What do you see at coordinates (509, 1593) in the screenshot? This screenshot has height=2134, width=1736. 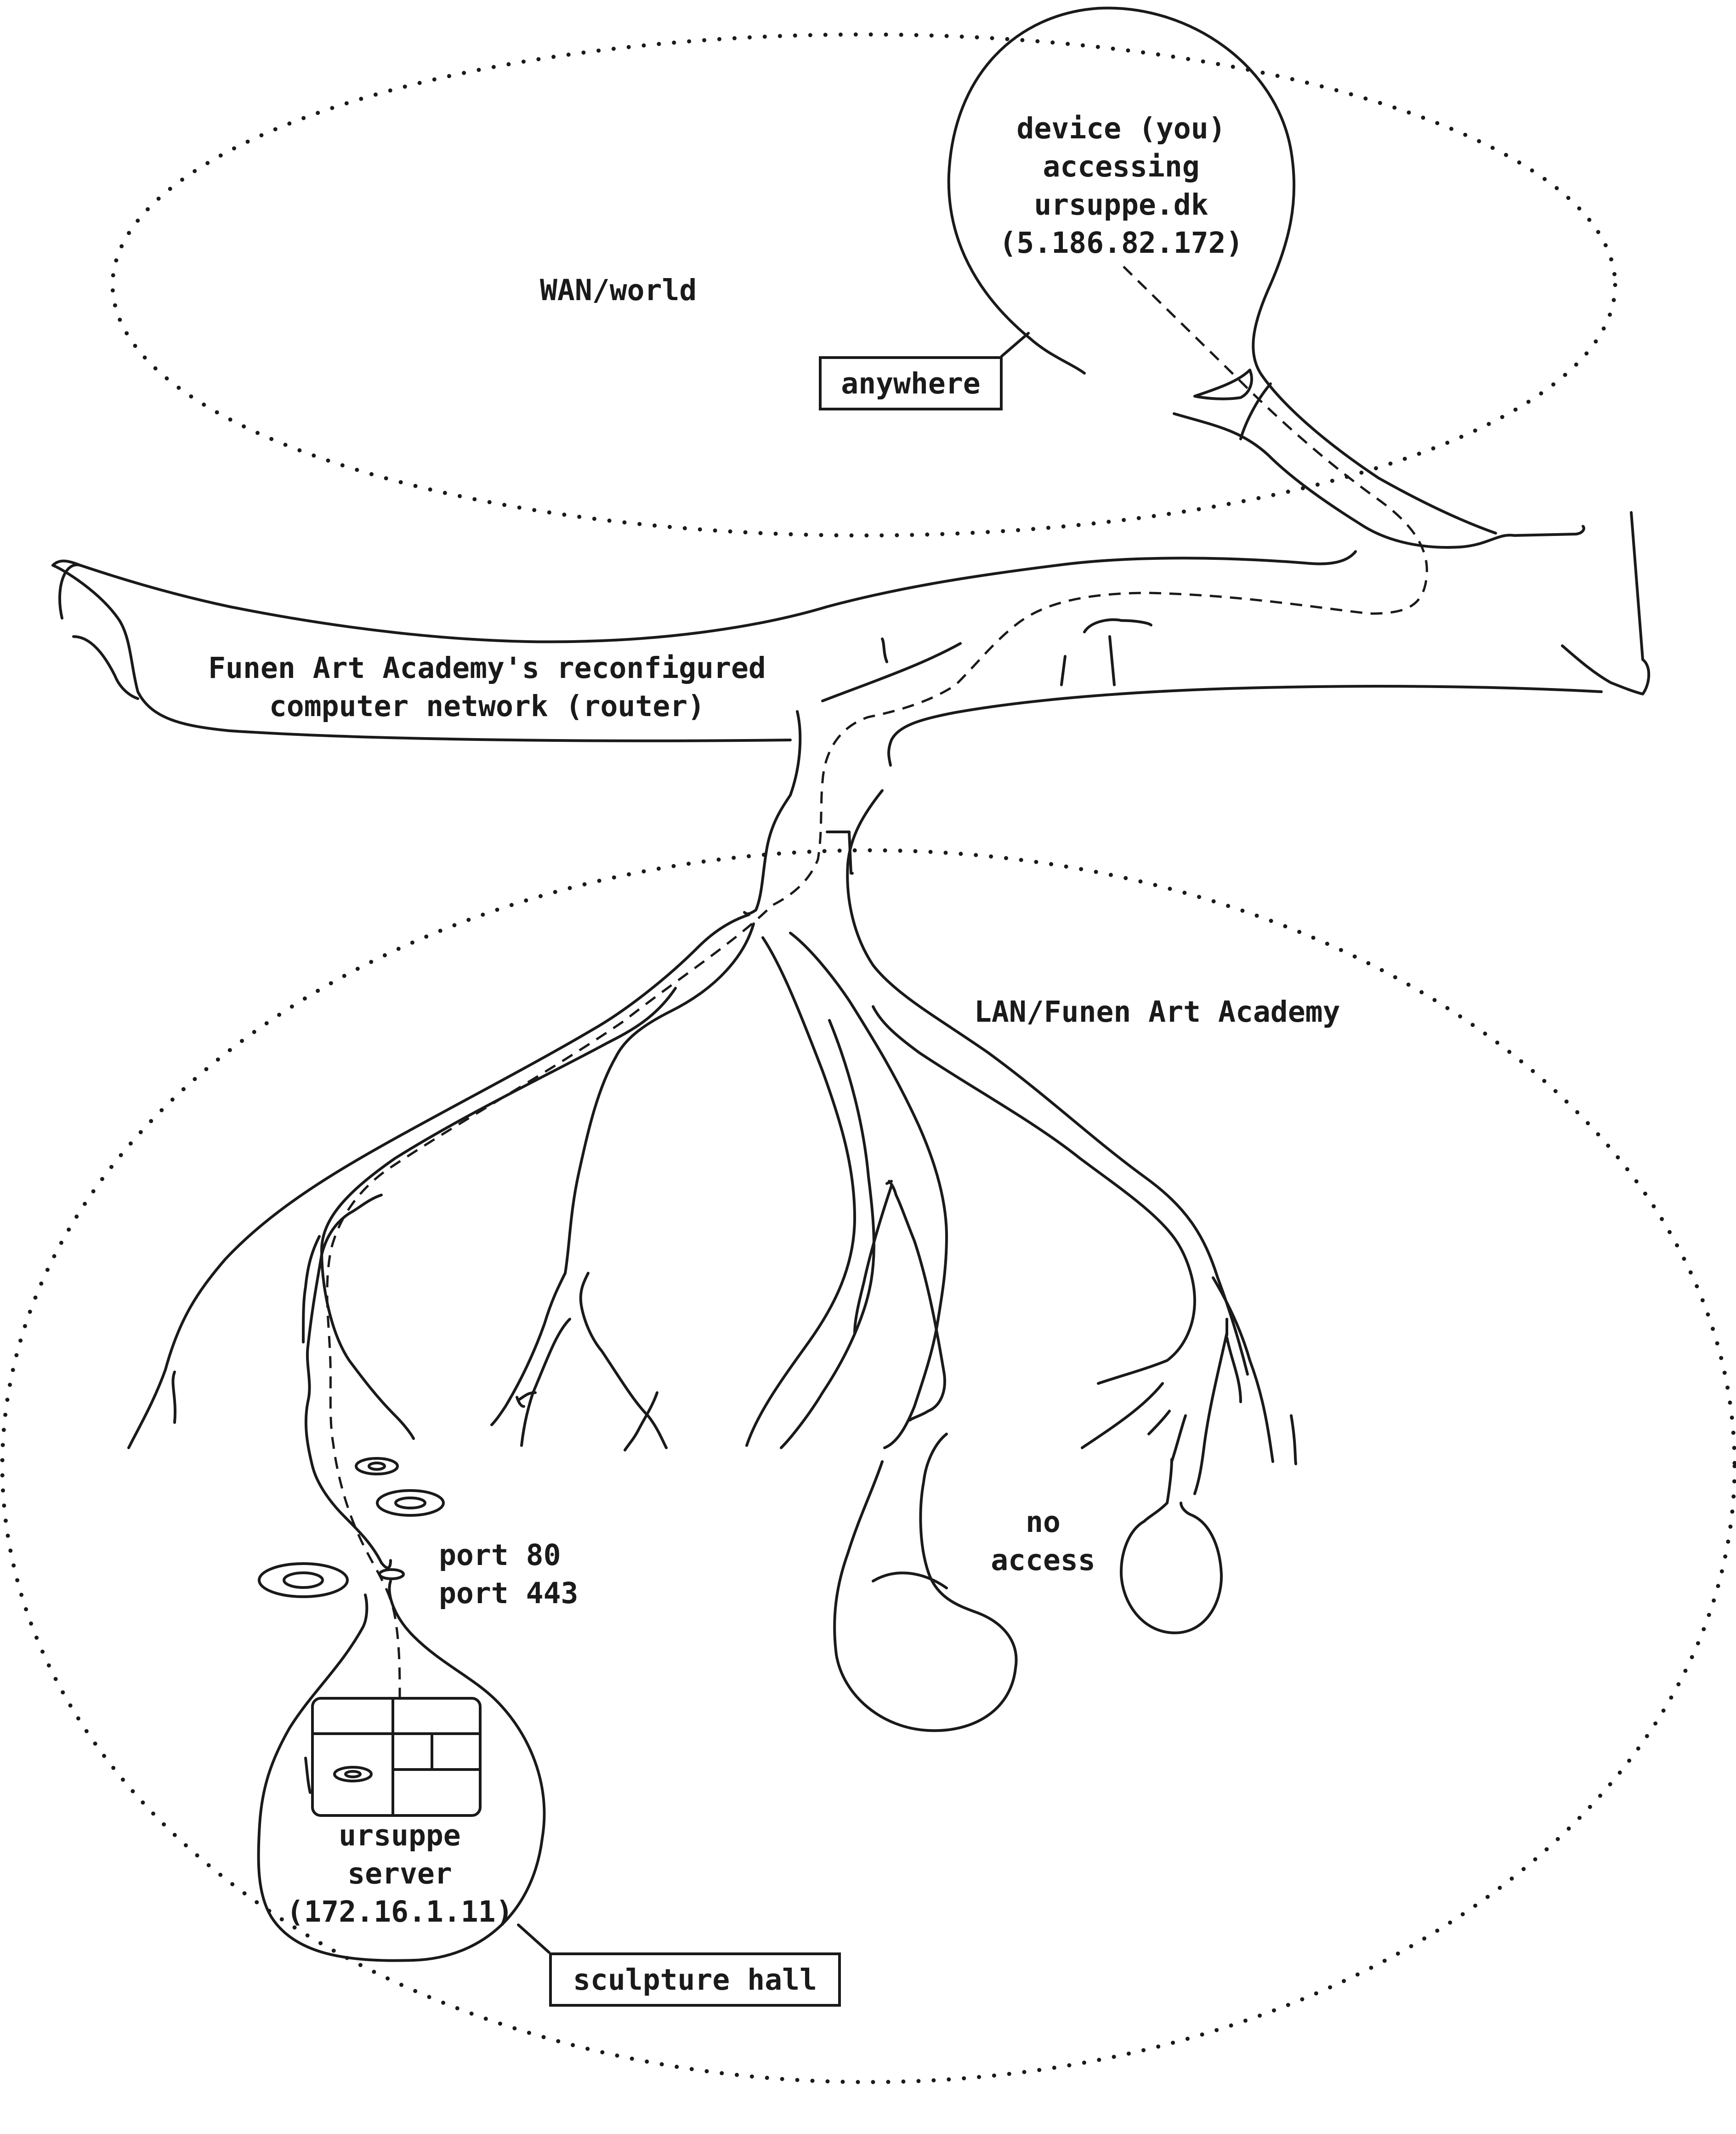 I see `port-443-text: port 443` at bounding box center [509, 1593].